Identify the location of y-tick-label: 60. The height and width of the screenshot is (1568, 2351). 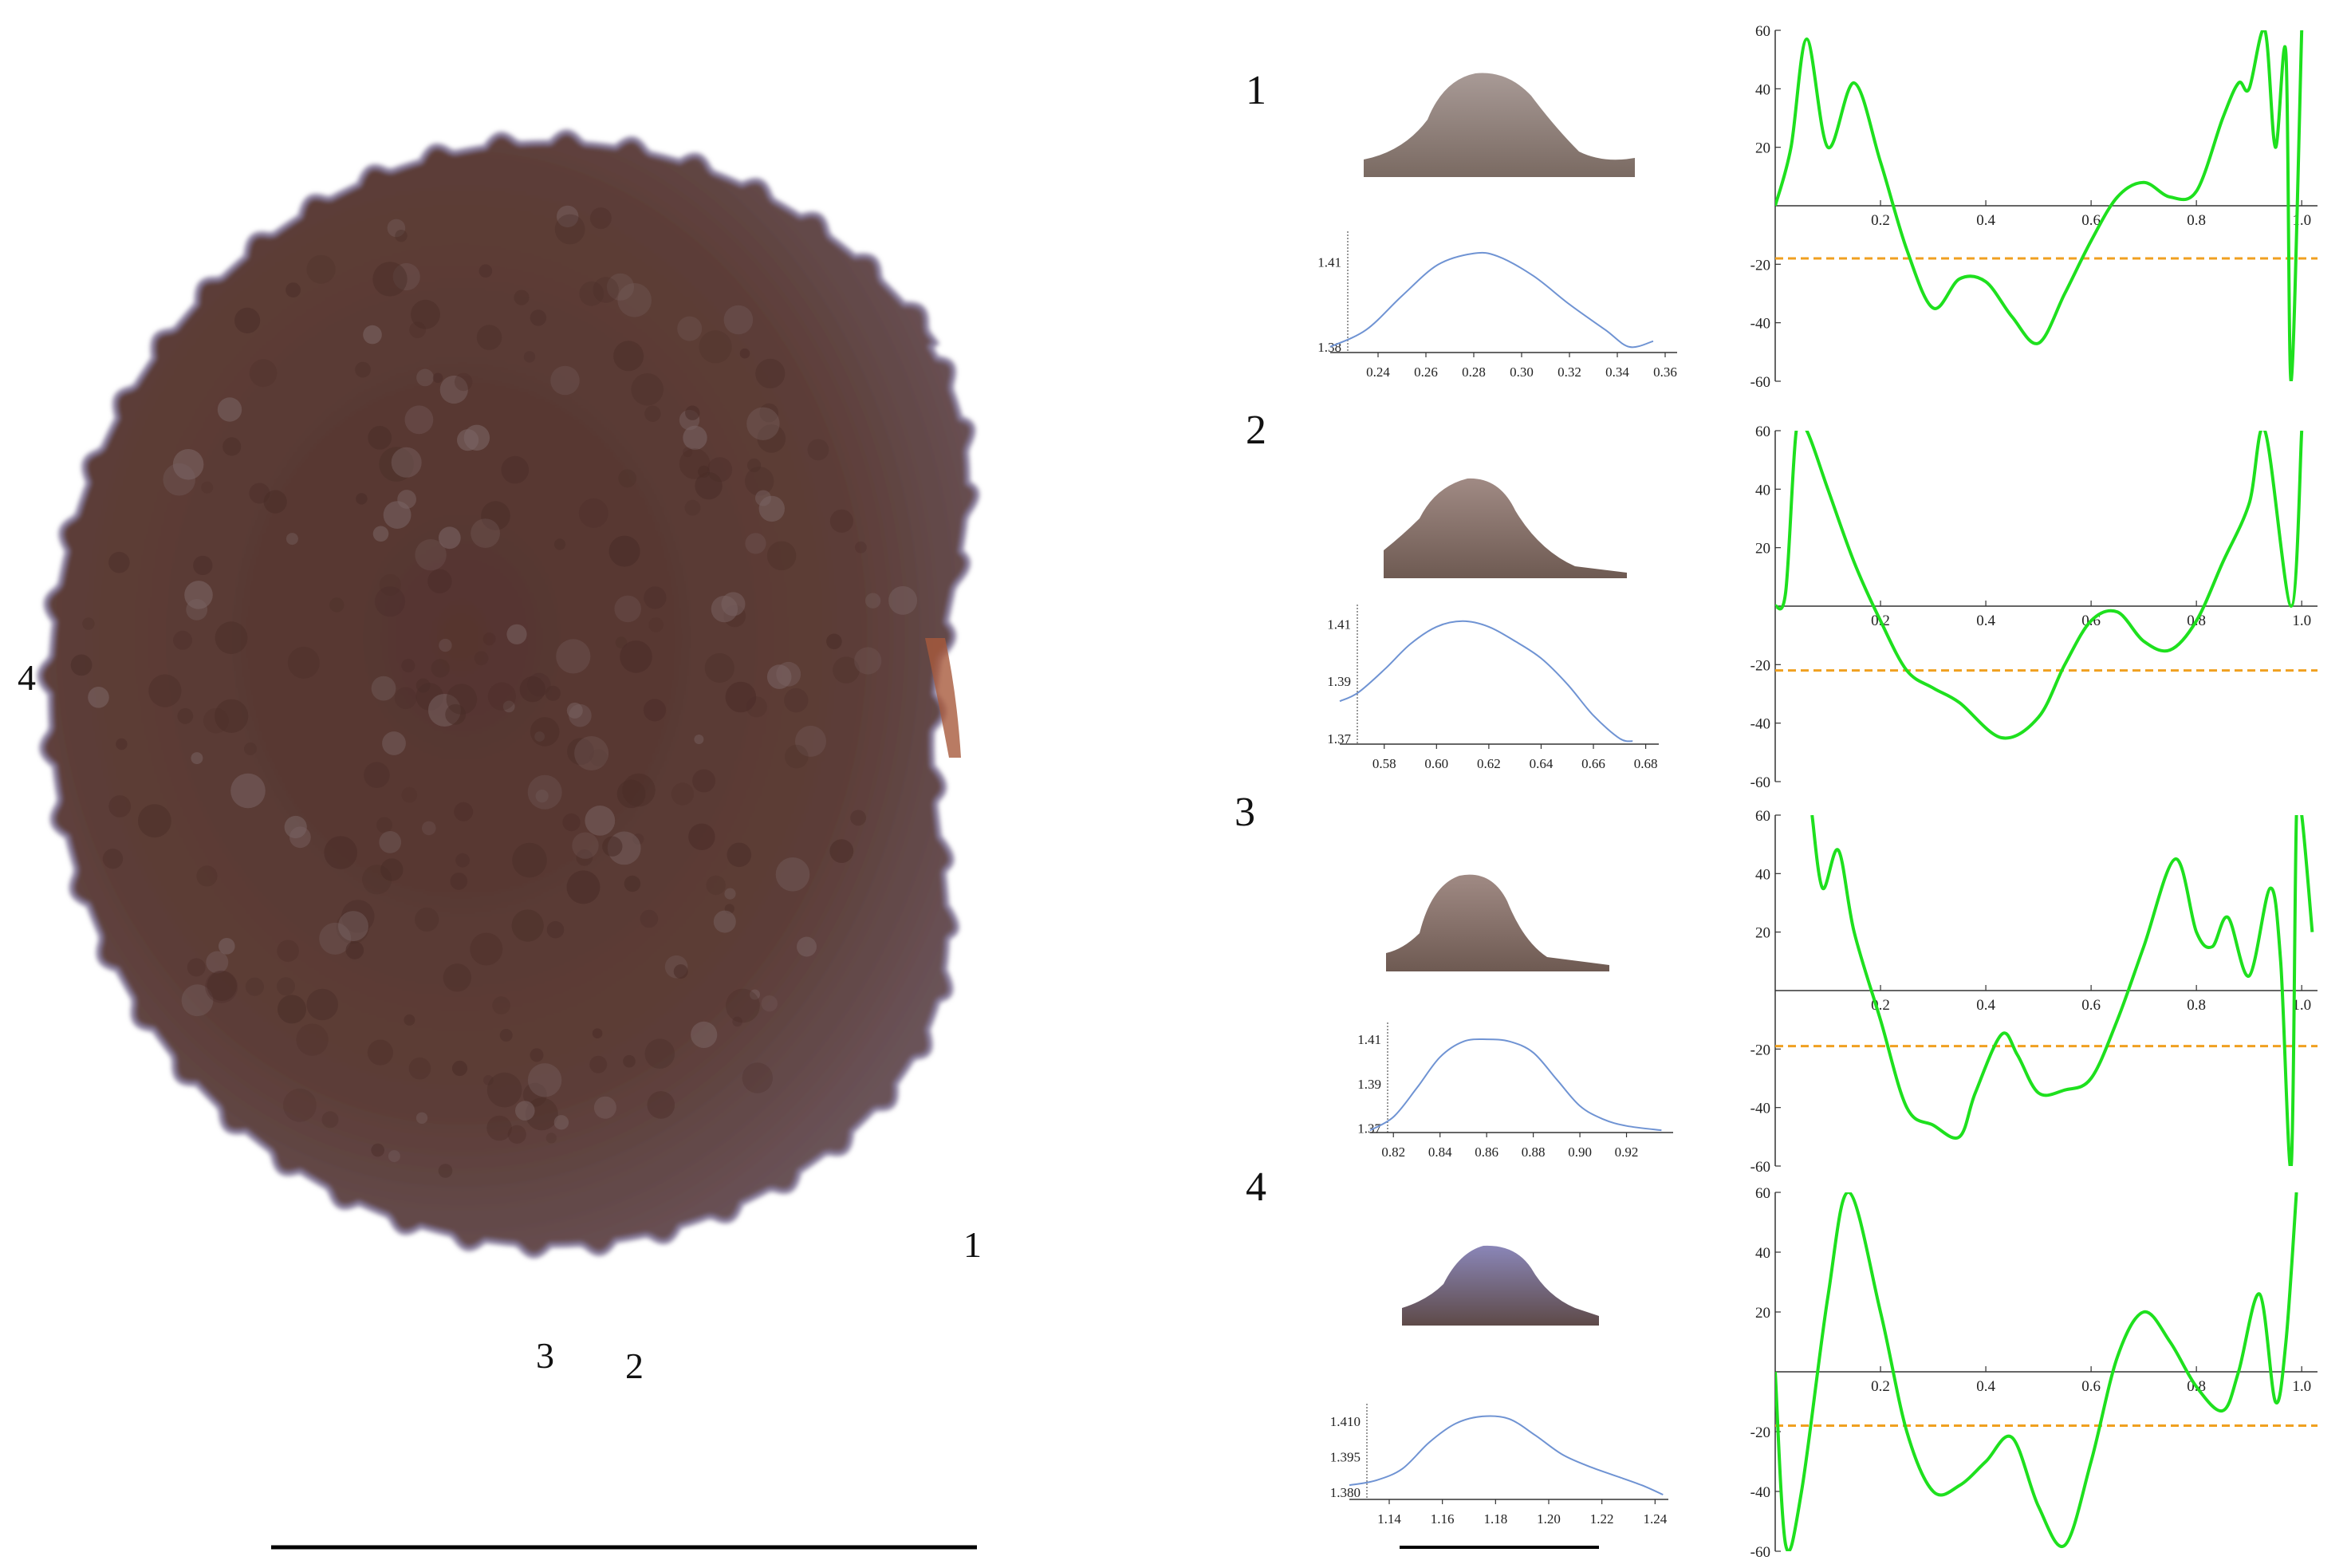
(1762, 1193).